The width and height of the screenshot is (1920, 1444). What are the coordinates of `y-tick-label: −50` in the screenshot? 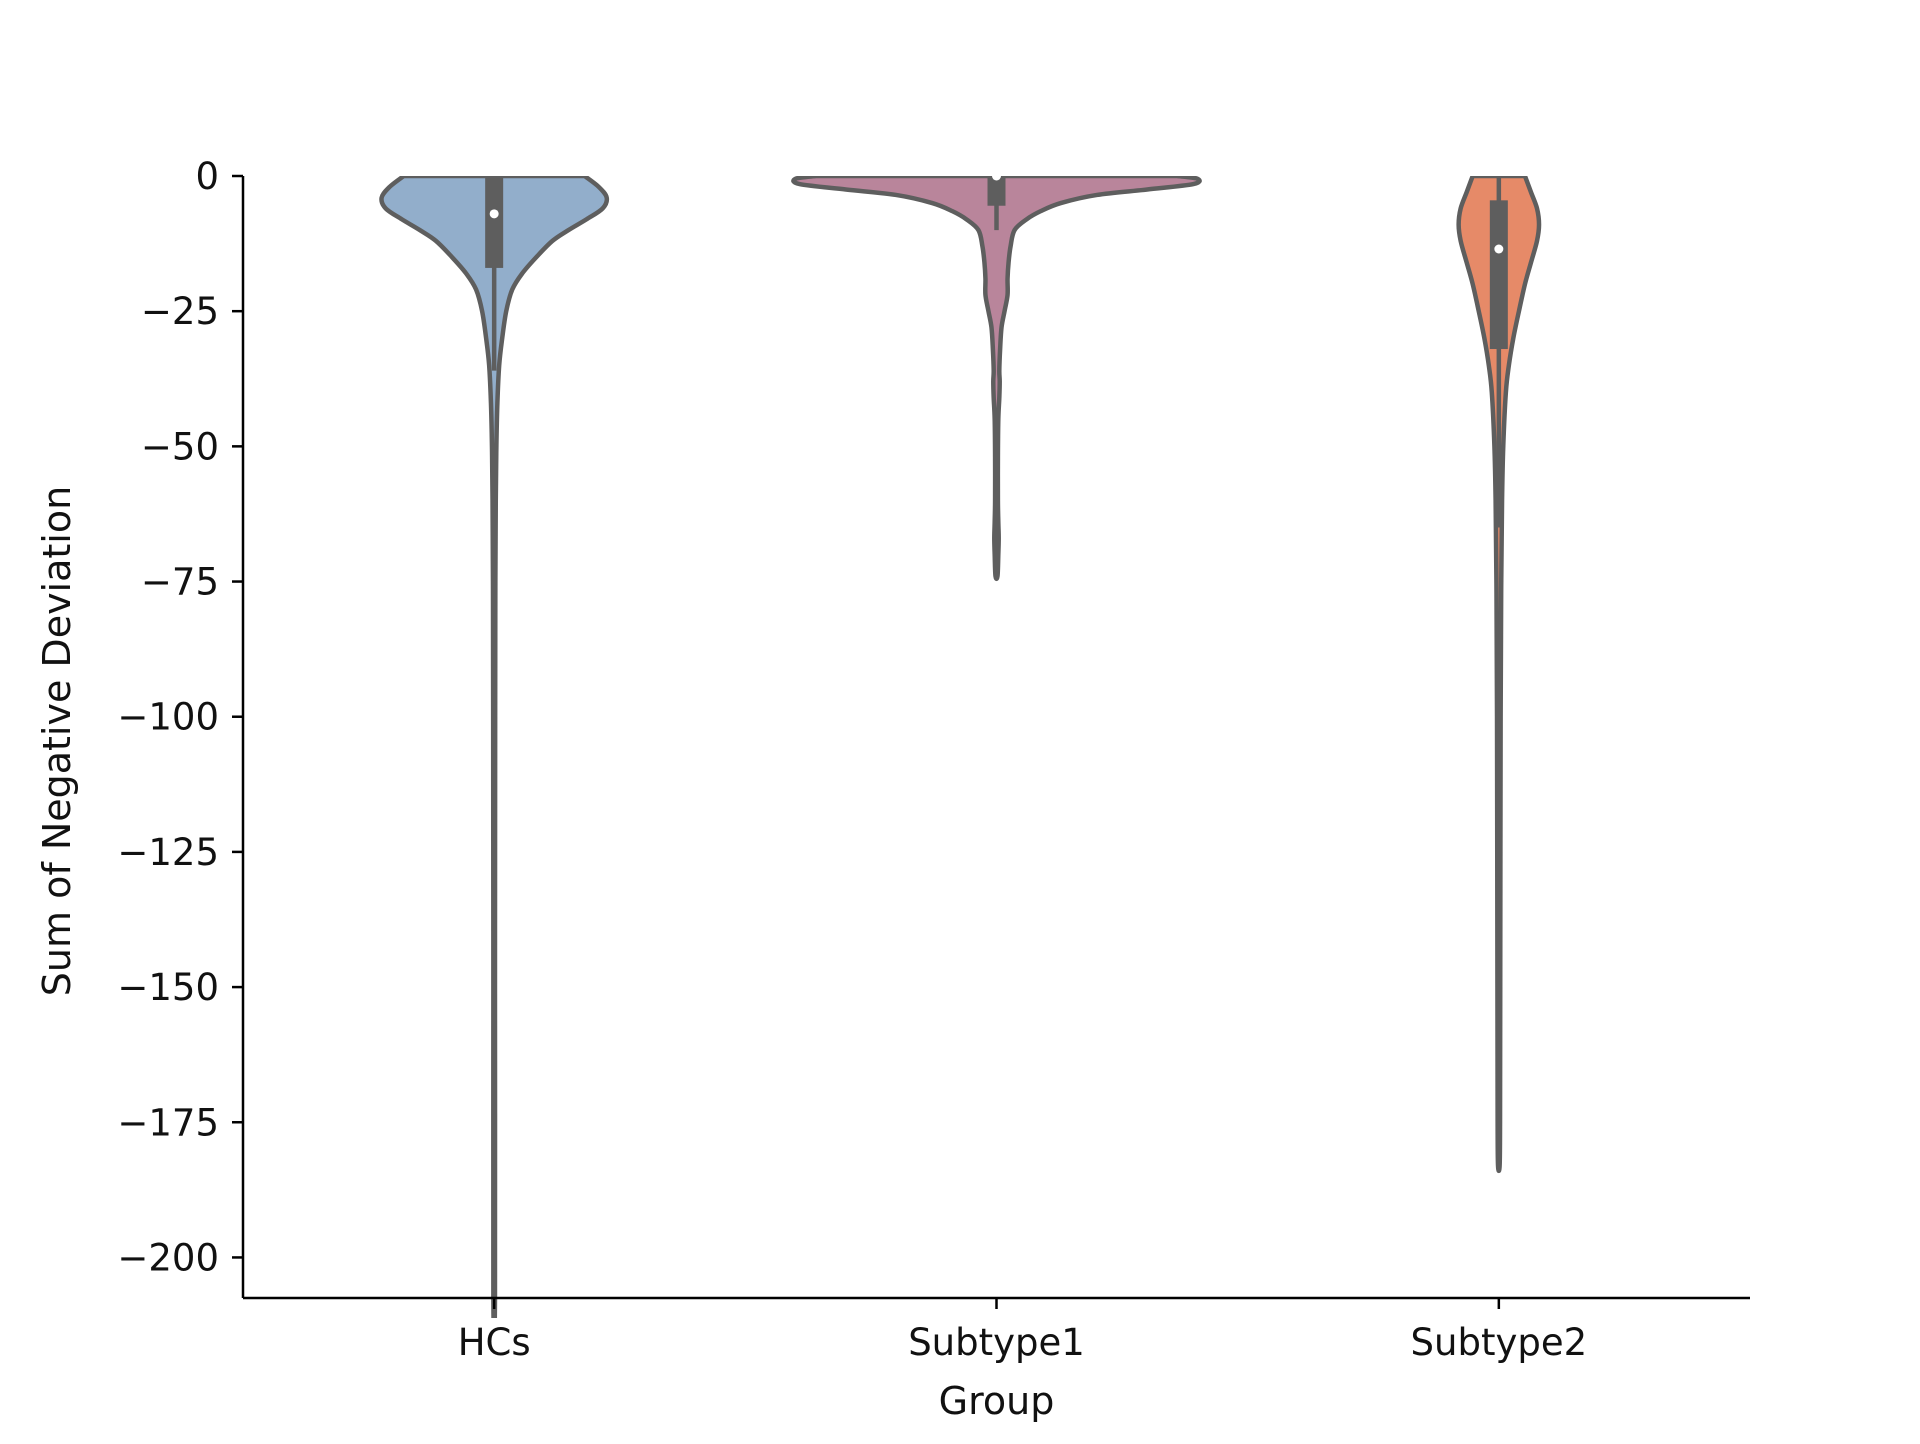 It's located at (180, 446).